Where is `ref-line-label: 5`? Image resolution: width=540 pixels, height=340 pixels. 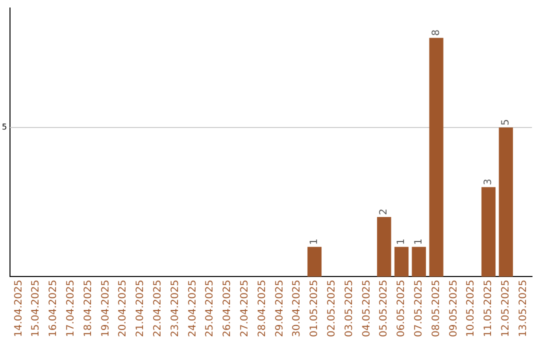
ref-line-label: 5 is located at coordinates (4, 127).